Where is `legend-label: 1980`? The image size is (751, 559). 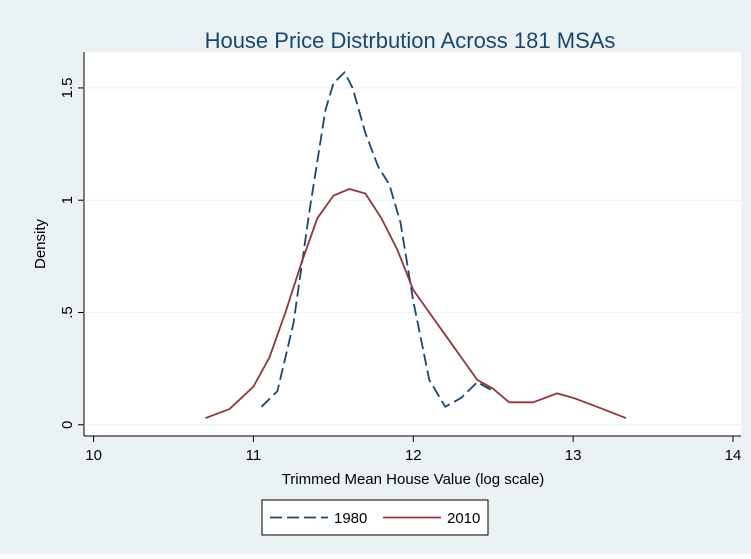 legend-label: 1980 is located at coordinates (350, 518).